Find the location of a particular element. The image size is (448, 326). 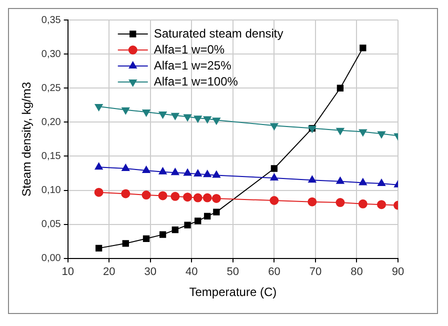

legend-label: Alfa=1 w=25% is located at coordinates (193, 65).